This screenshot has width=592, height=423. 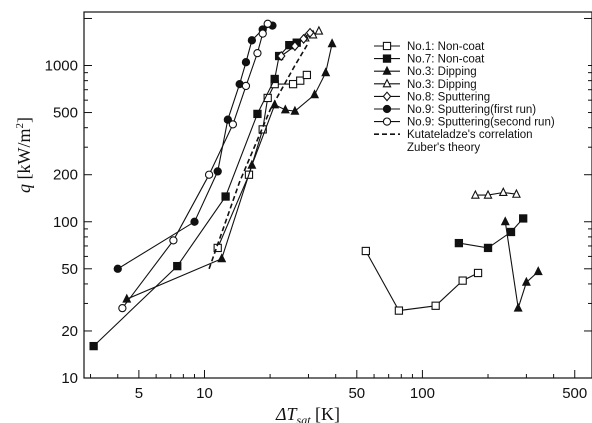 I want to click on y-tick-label: 10, so click(x=69, y=378).